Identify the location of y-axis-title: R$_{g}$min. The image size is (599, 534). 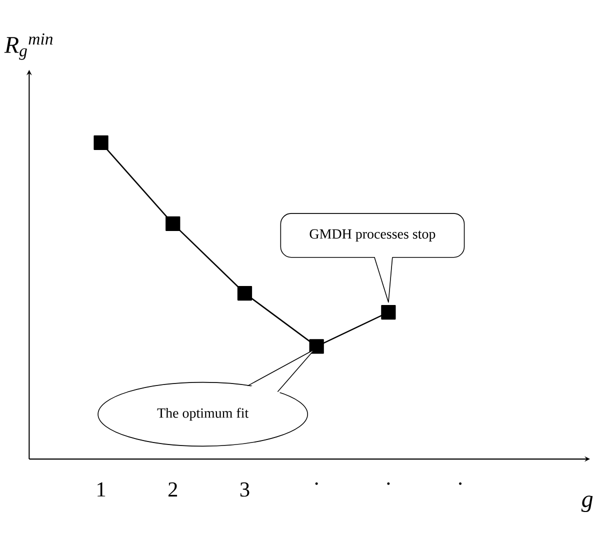
(28, 46).